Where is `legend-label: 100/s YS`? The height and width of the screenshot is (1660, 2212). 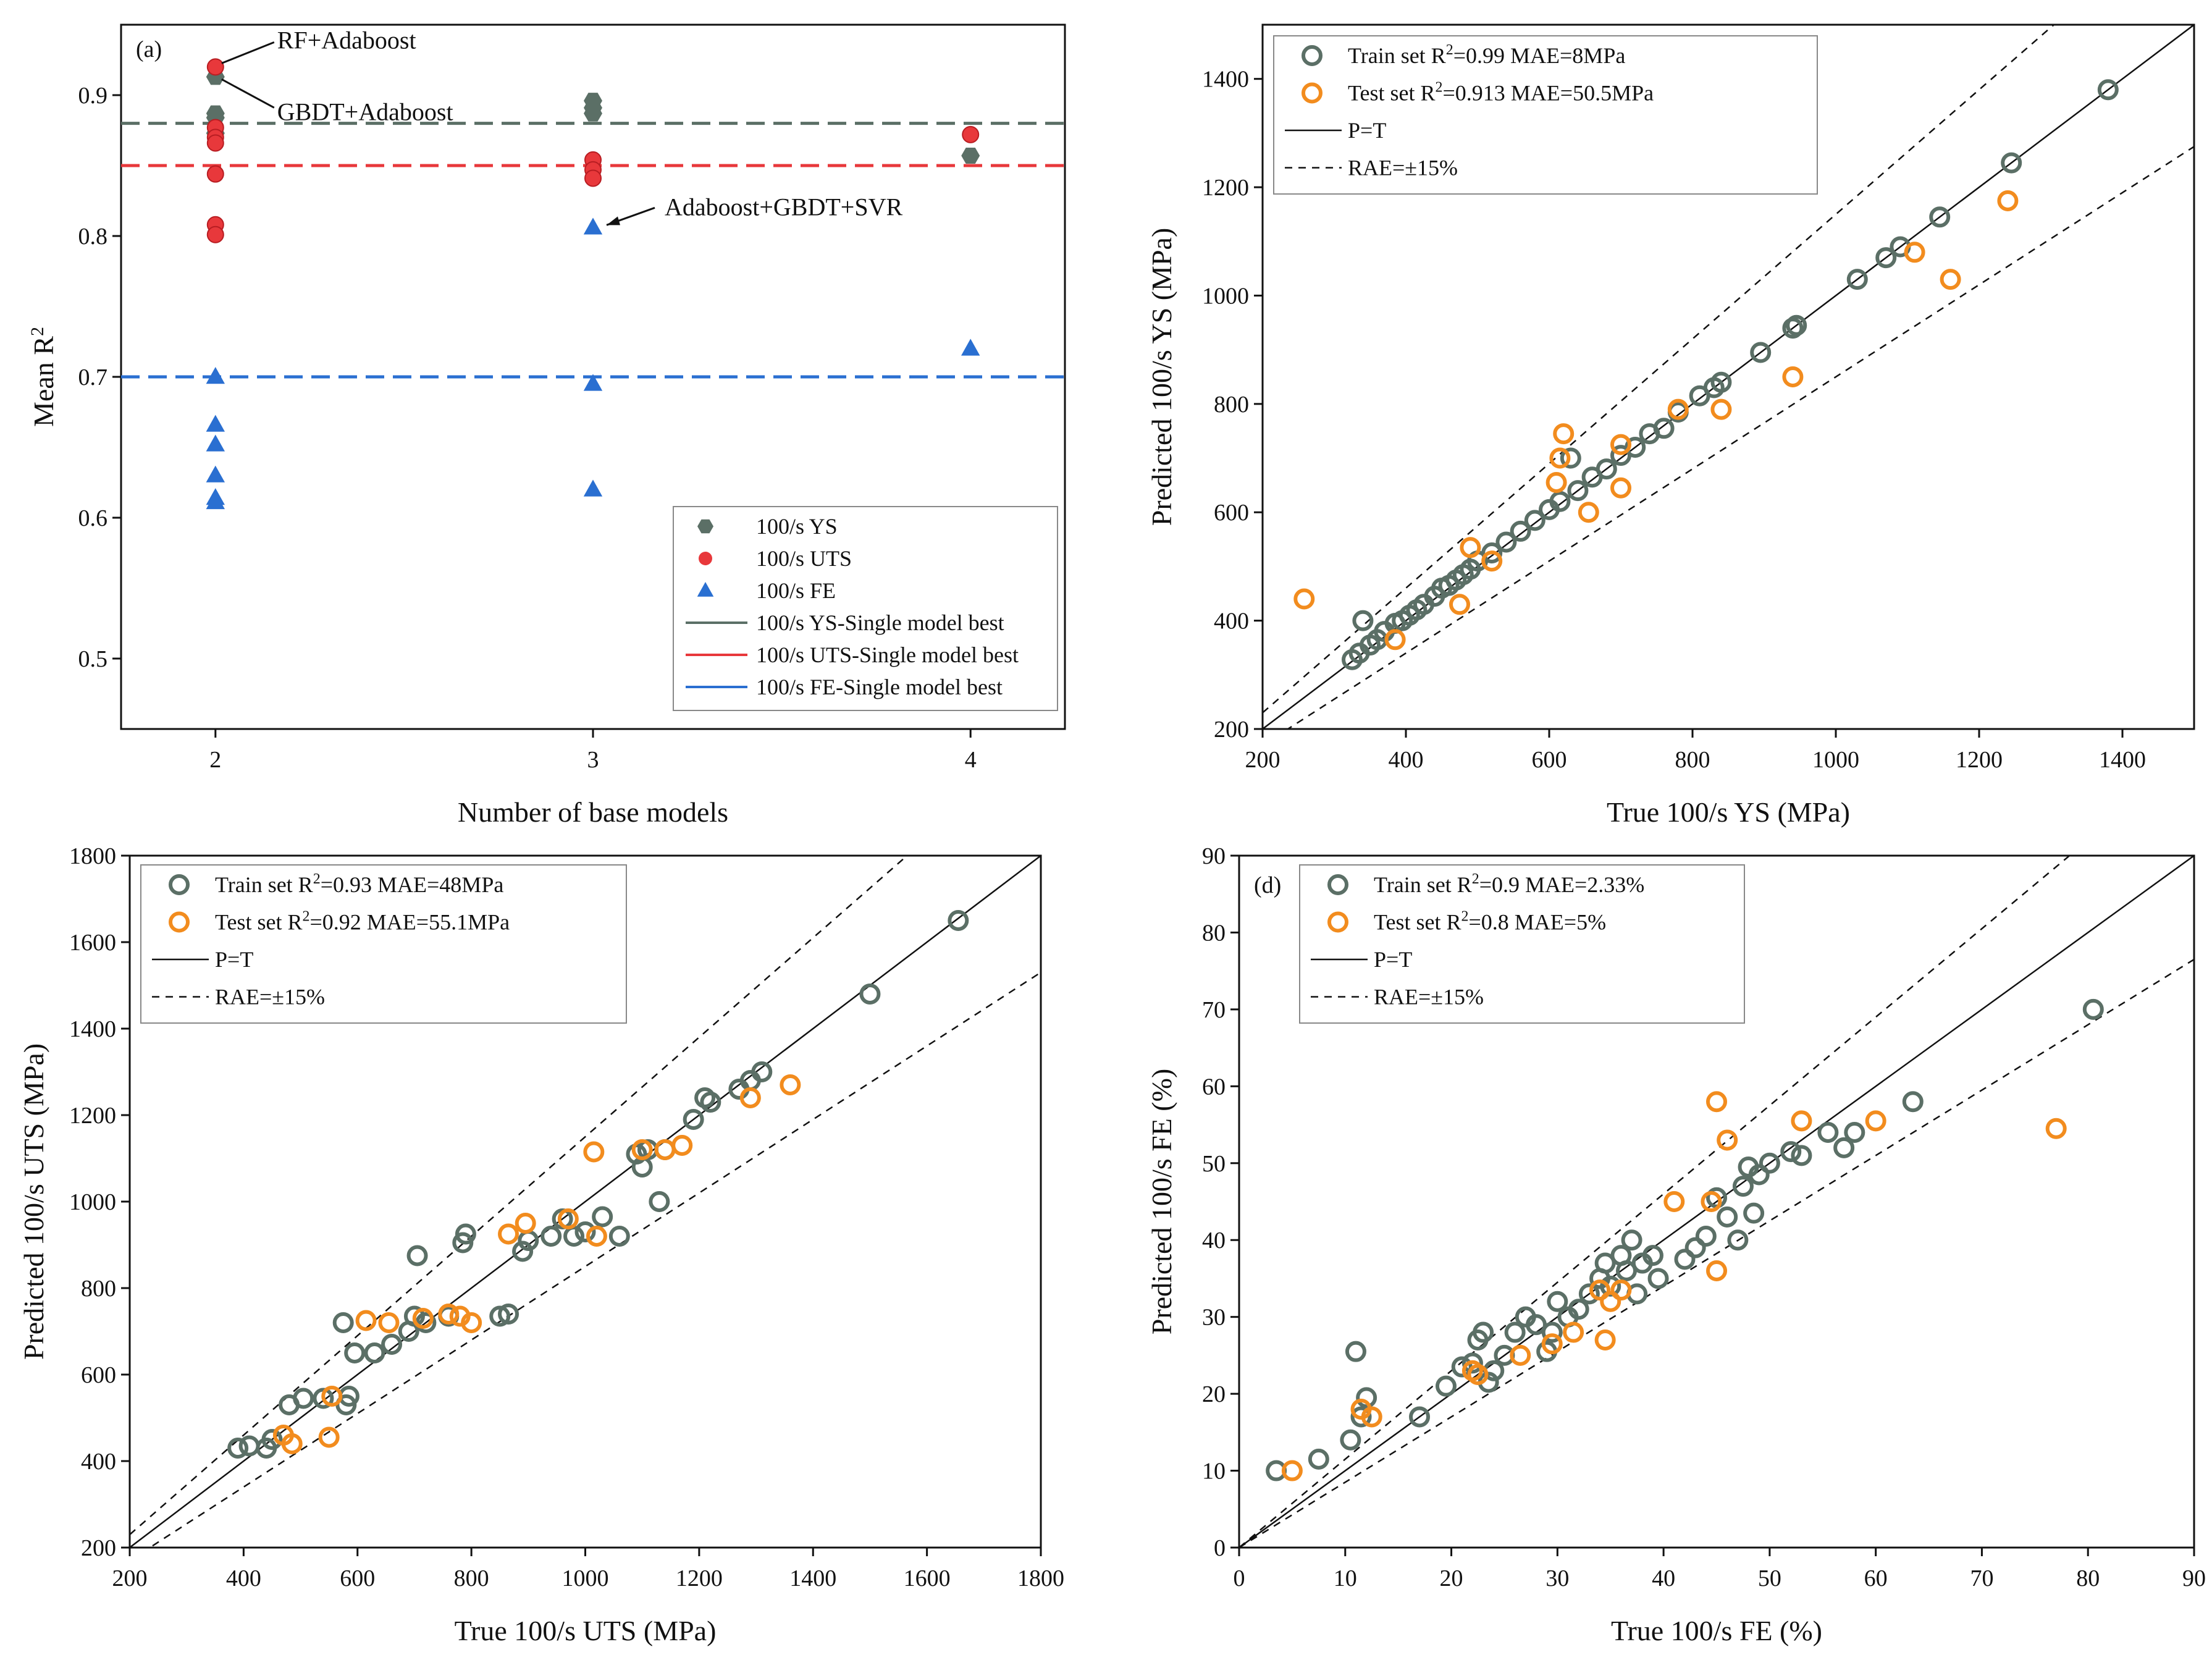
legend-label: 100/s YS is located at coordinates (797, 526).